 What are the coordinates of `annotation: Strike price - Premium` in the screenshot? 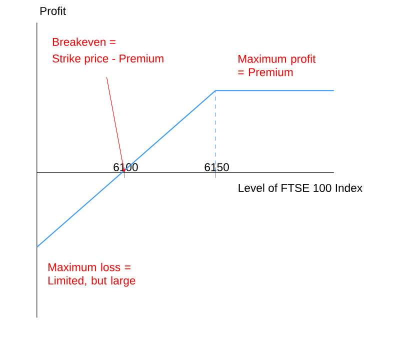 It's located at (108, 59).